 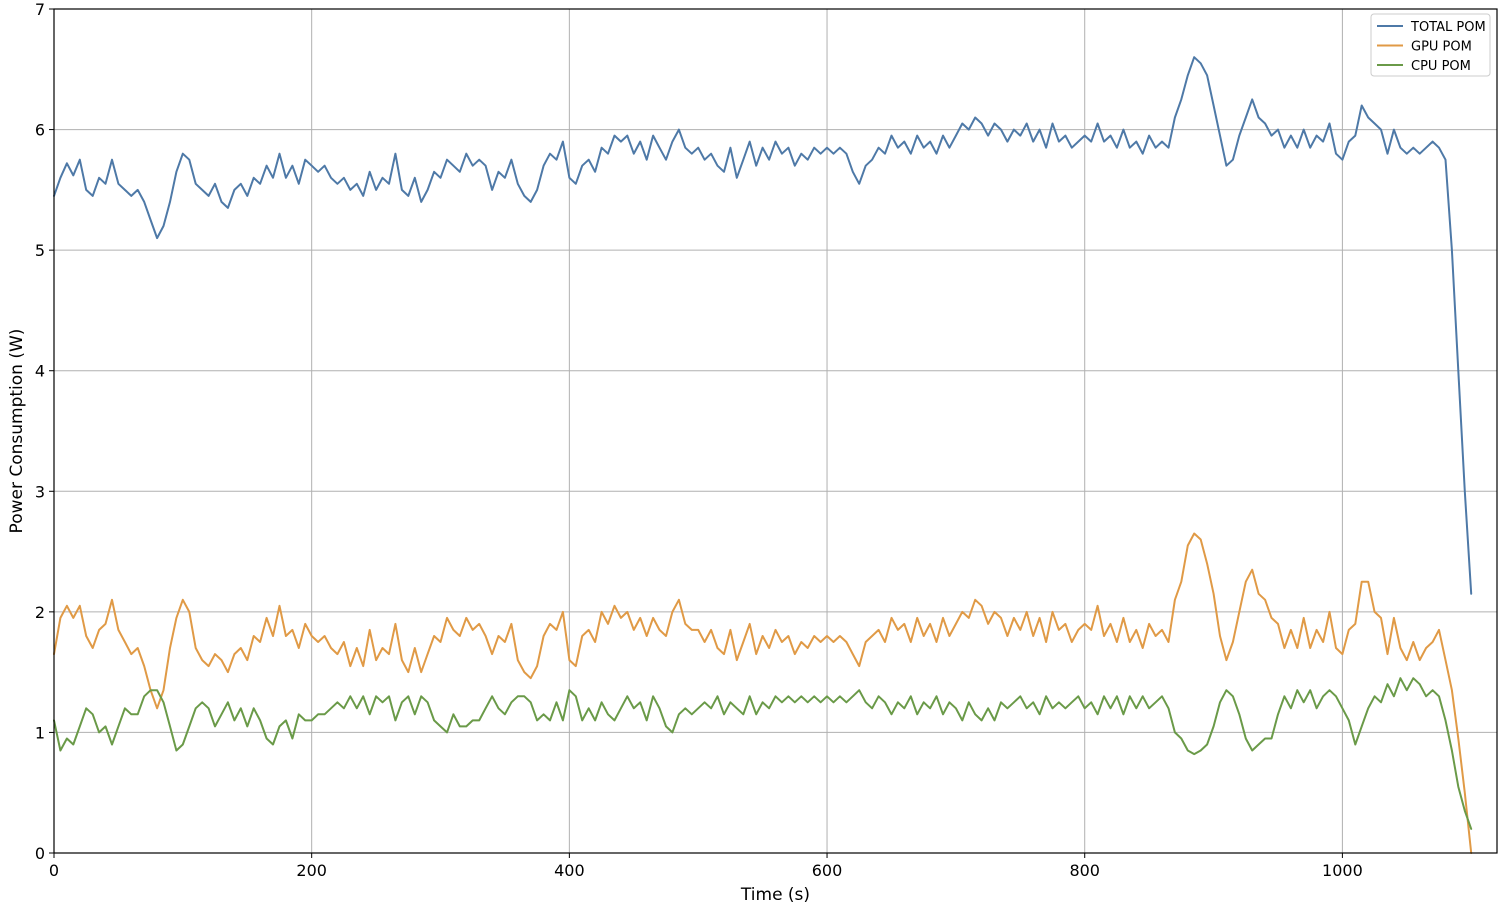 What do you see at coordinates (827, 870) in the screenshot?
I see `x-tick-label: 600` at bounding box center [827, 870].